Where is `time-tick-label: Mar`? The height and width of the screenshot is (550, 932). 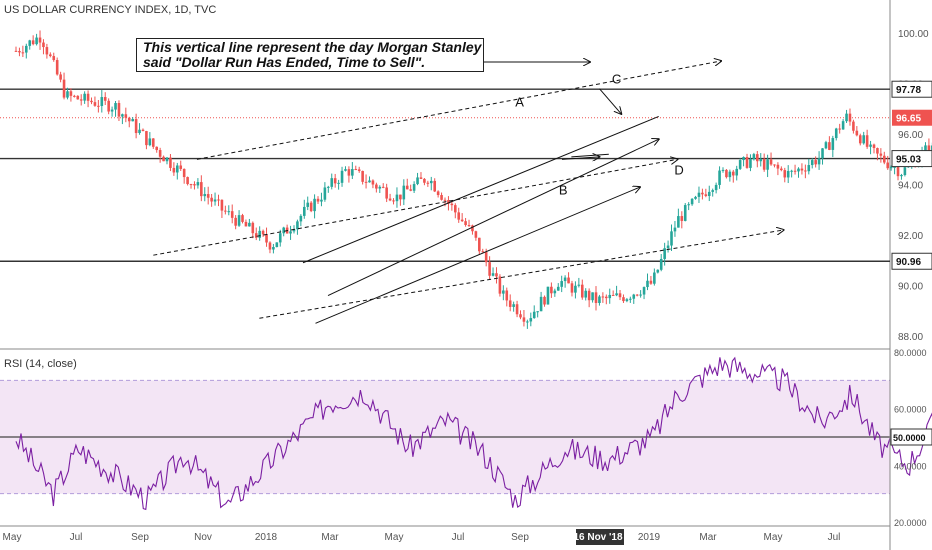 time-tick-label: Mar is located at coordinates (708, 537).